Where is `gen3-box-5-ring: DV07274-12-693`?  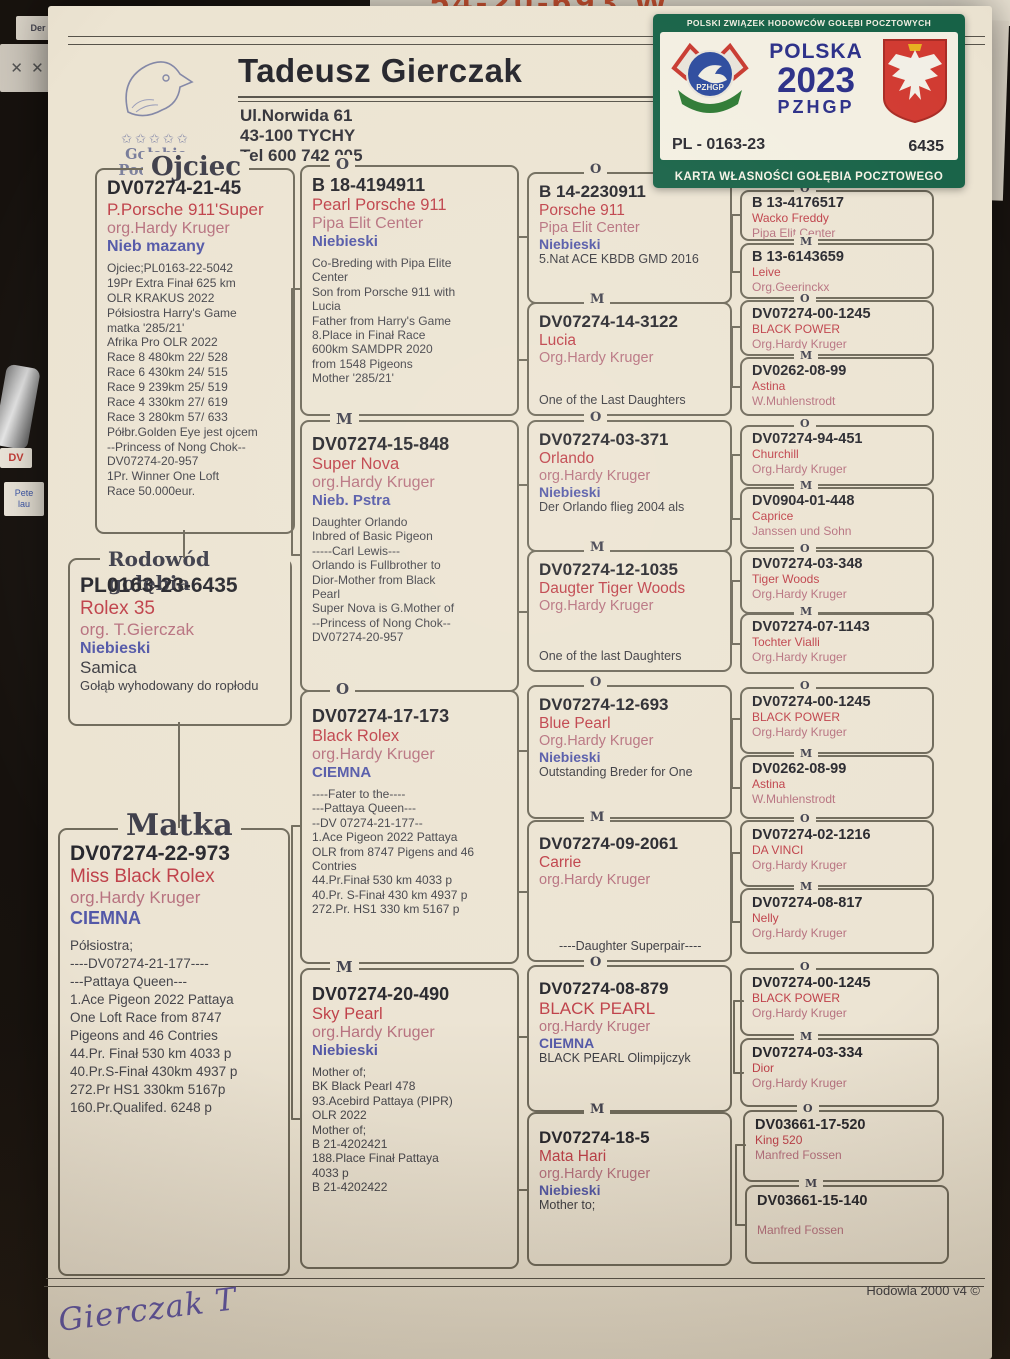 gen3-box-5-ring: DV07274-12-693 is located at coordinates (604, 704).